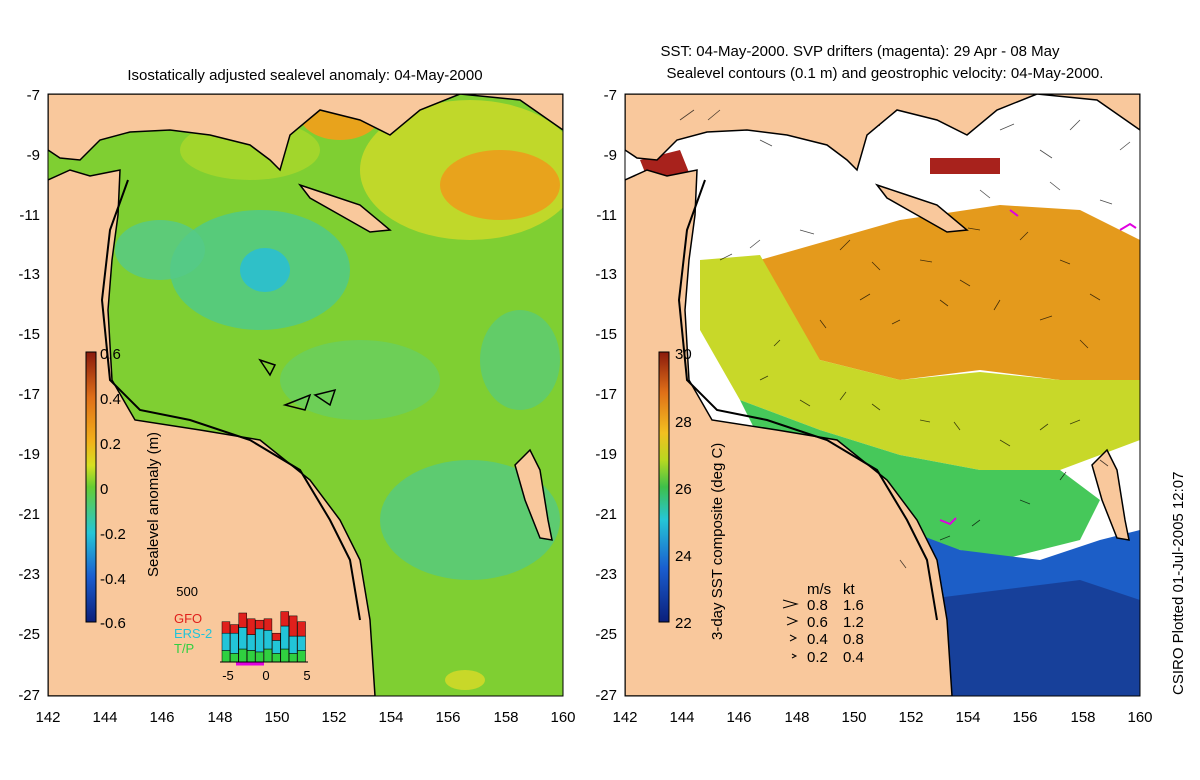  Describe the element at coordinates (910, 717) in the screenshot. I see `x-tick: 152` at that location.